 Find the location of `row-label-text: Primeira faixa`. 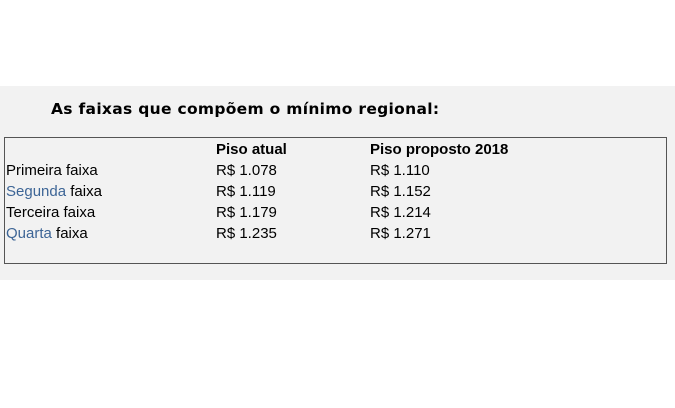

row-label-text: Primeira faixa is located at coordinates (52, 170).